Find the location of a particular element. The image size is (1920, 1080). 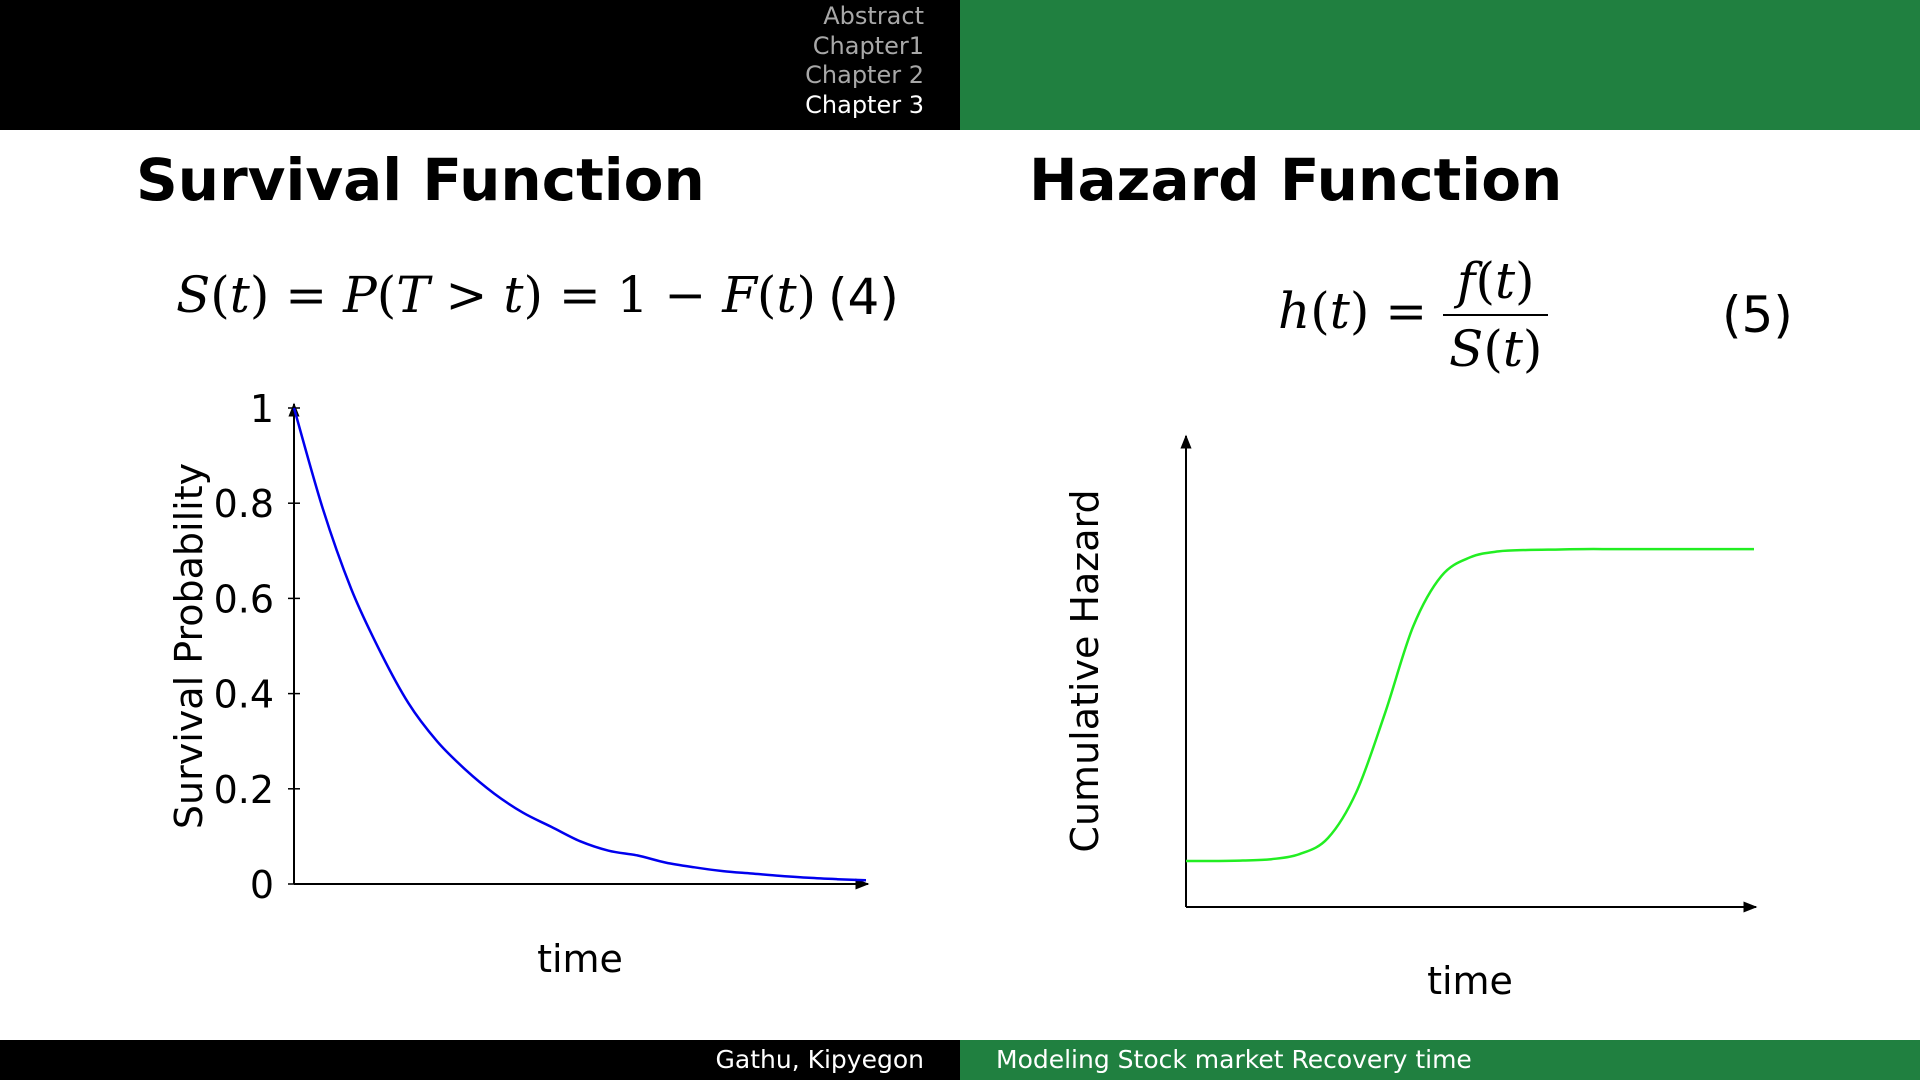

footer-bar-left: Gathu, Kipyegon is located at coordinates (480, 1060).